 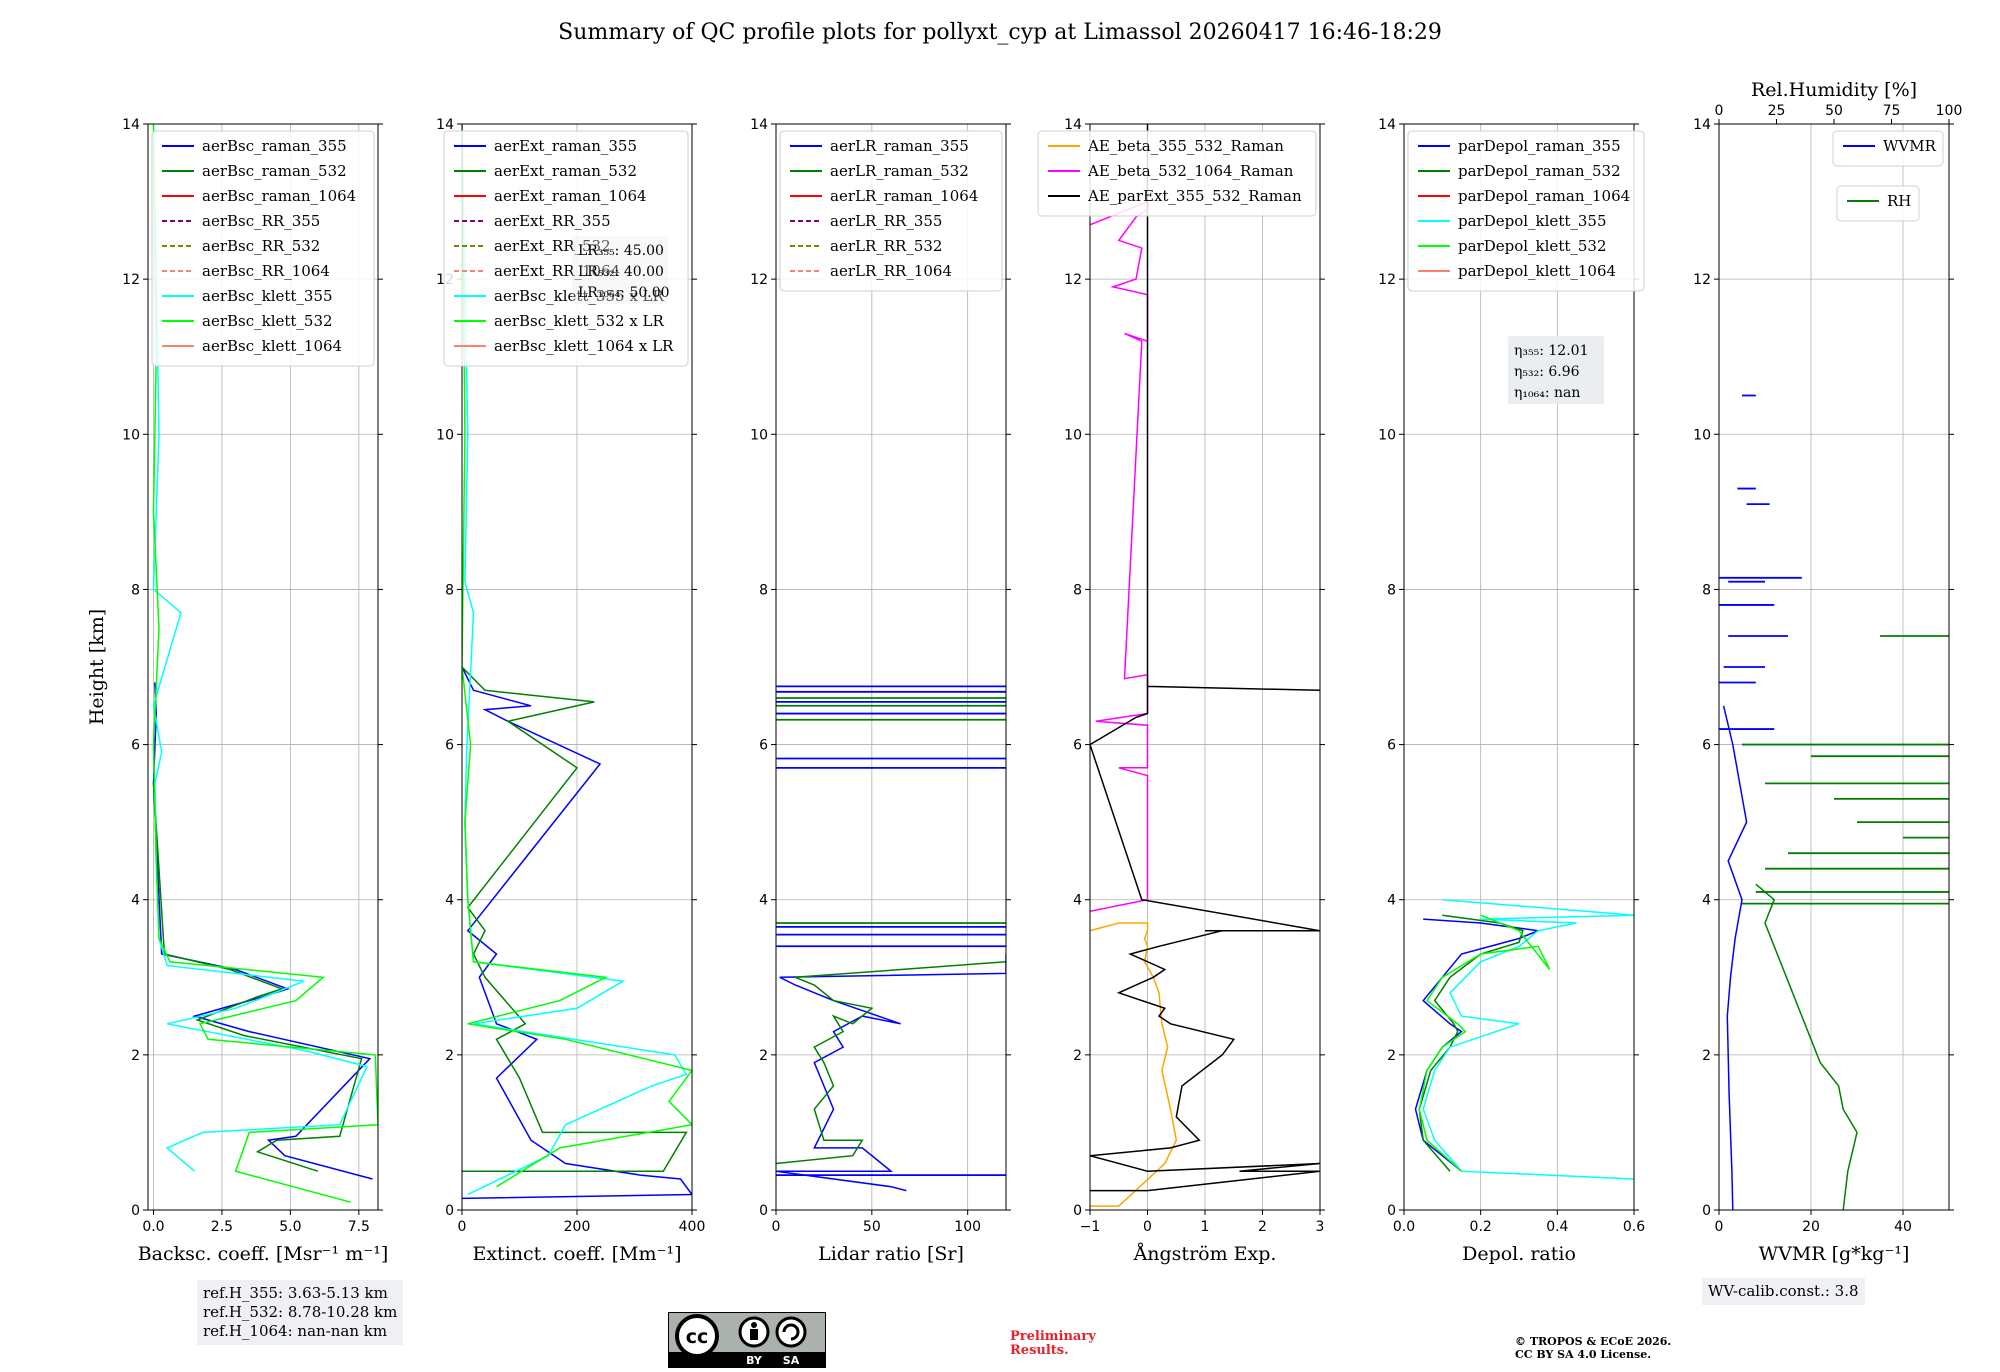 What do you see at coordinates (1719, 111) in the screenshot?
I see `top-x-tick-label: 0` at bounding box center [1719, 111].